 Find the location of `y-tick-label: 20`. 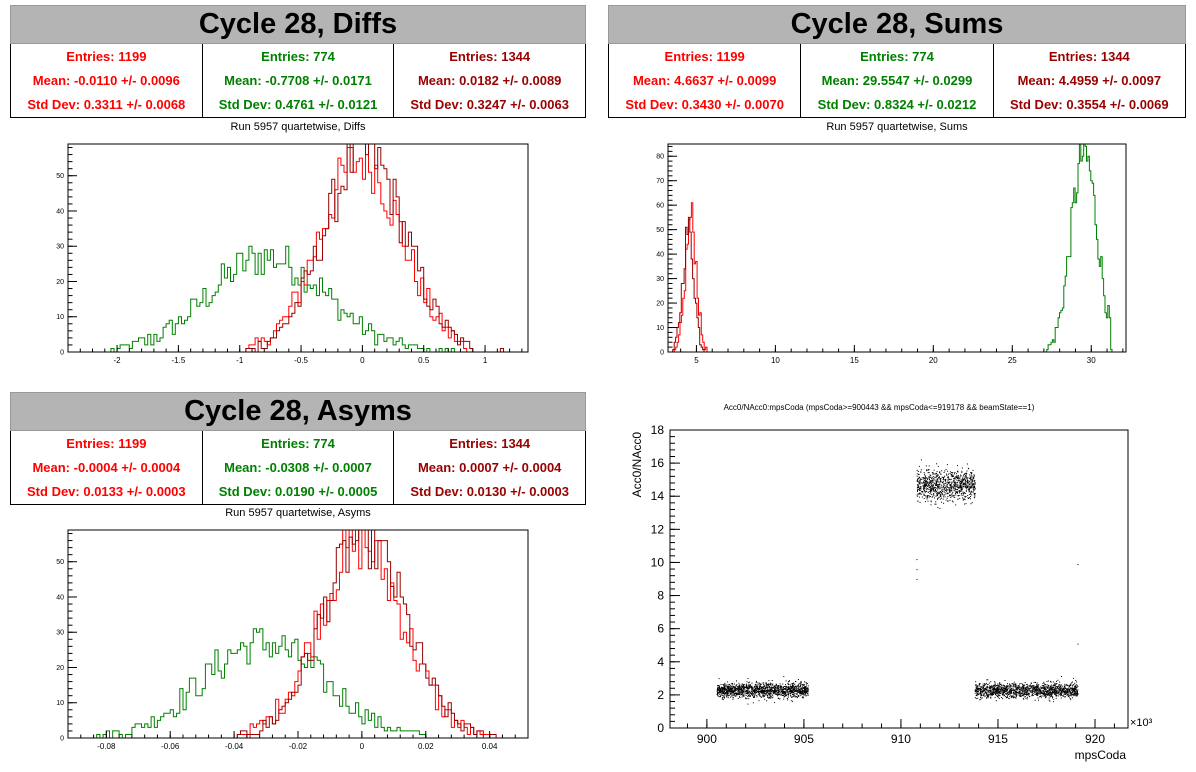

y-tick-label: 20 is located at coordinates (60, 282).